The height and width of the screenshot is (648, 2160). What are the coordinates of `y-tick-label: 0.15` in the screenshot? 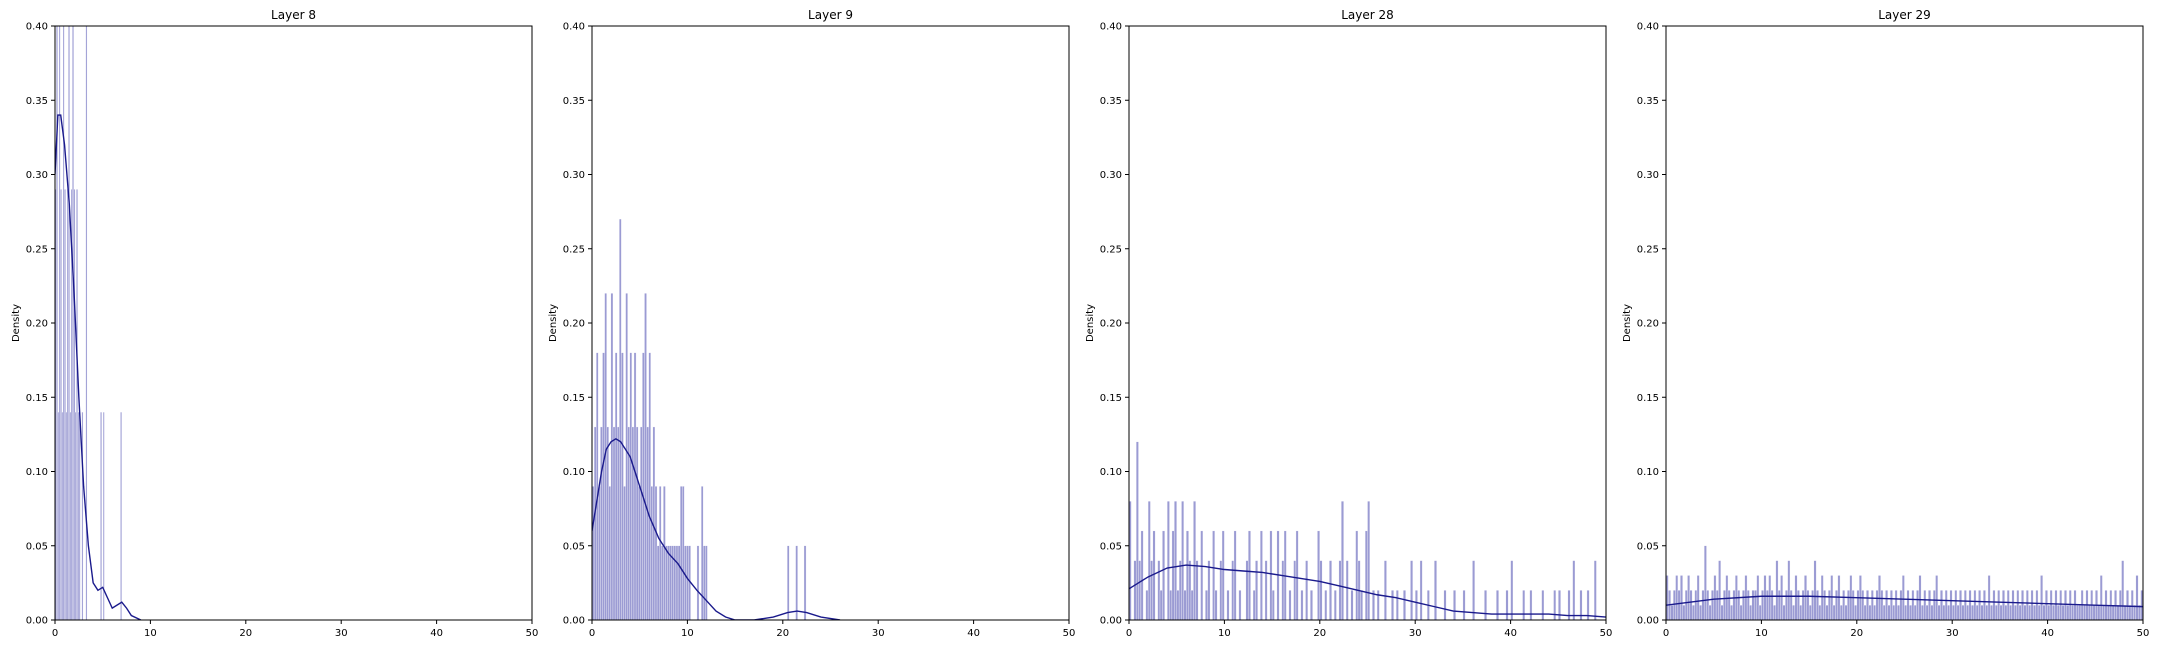 It's located at (37, 398).